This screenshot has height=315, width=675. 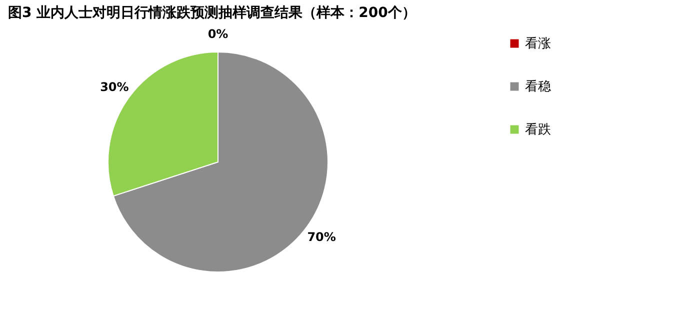 What do you see at coordinates (212, 13) in the screenshot?
I see `chart-title: 图3 业内人士对明日行情涨跌预测抽样调查结果（样本：200个）` at bounding box center [212, 13].